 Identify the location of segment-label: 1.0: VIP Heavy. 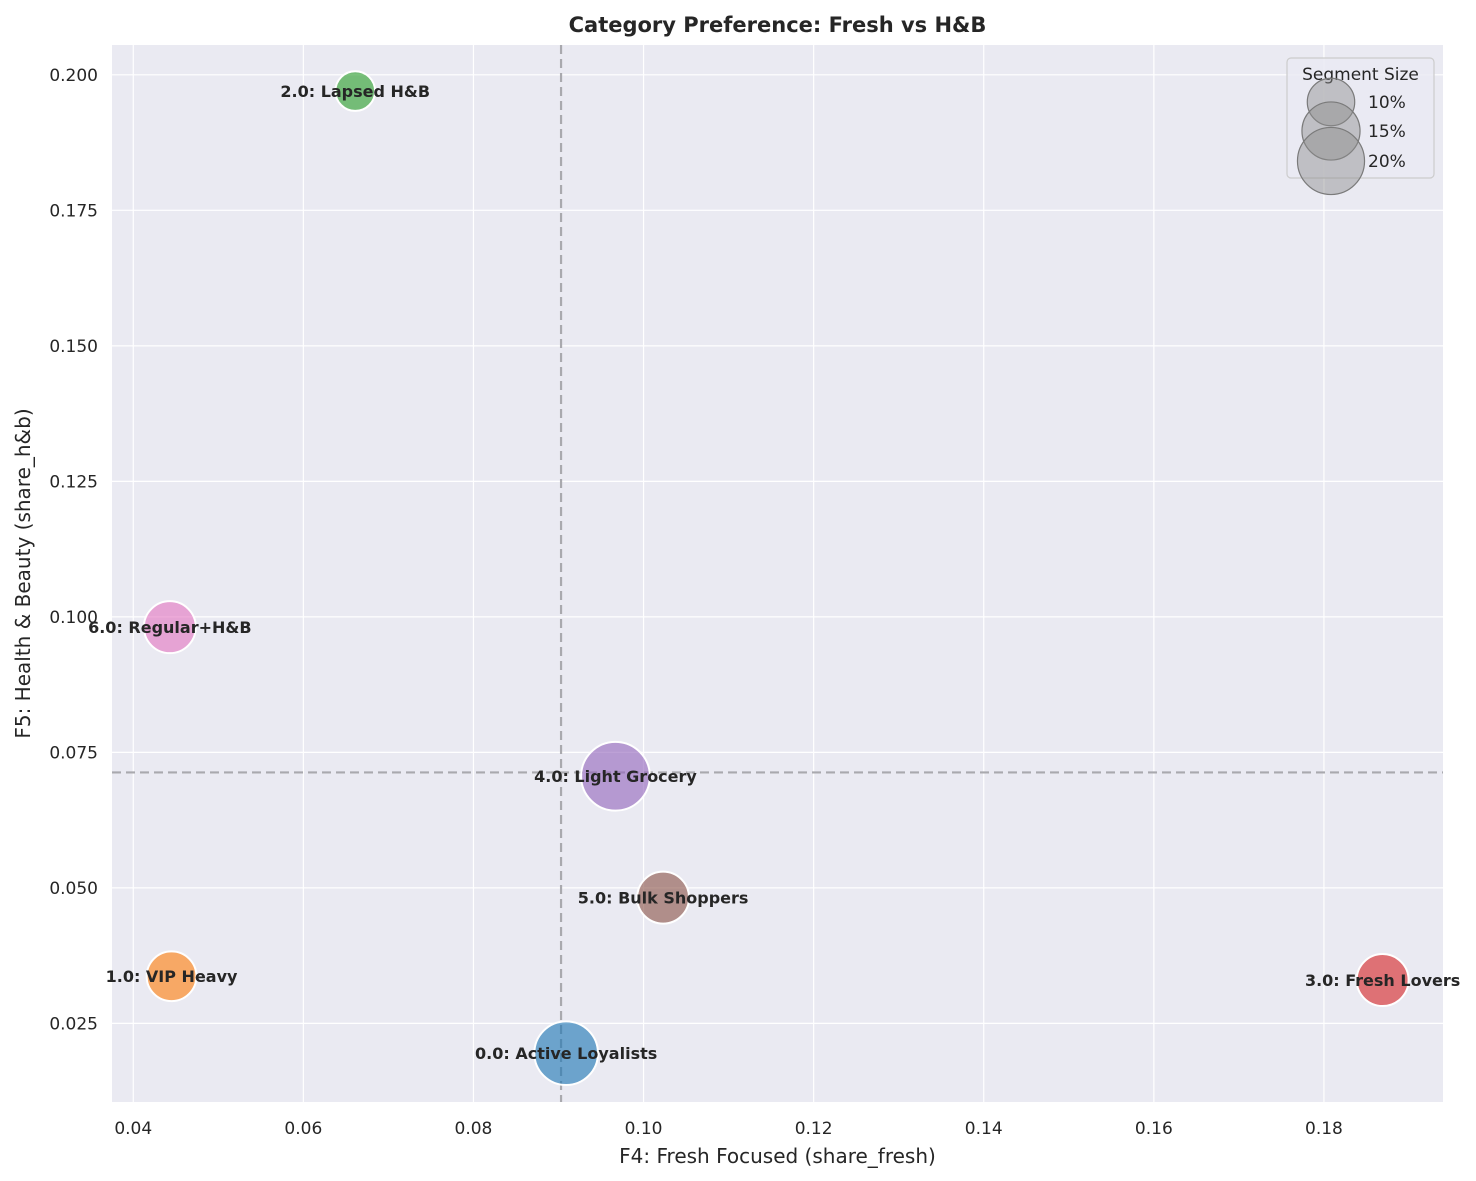
(172, 976).